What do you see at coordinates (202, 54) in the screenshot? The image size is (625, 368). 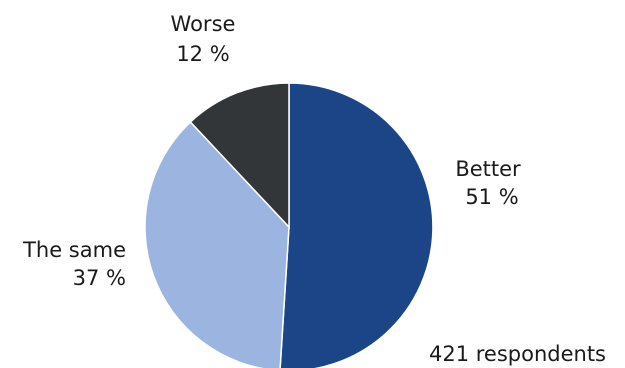 I see `slice-value-worse: 12 %` at bounding box center [202, 54].